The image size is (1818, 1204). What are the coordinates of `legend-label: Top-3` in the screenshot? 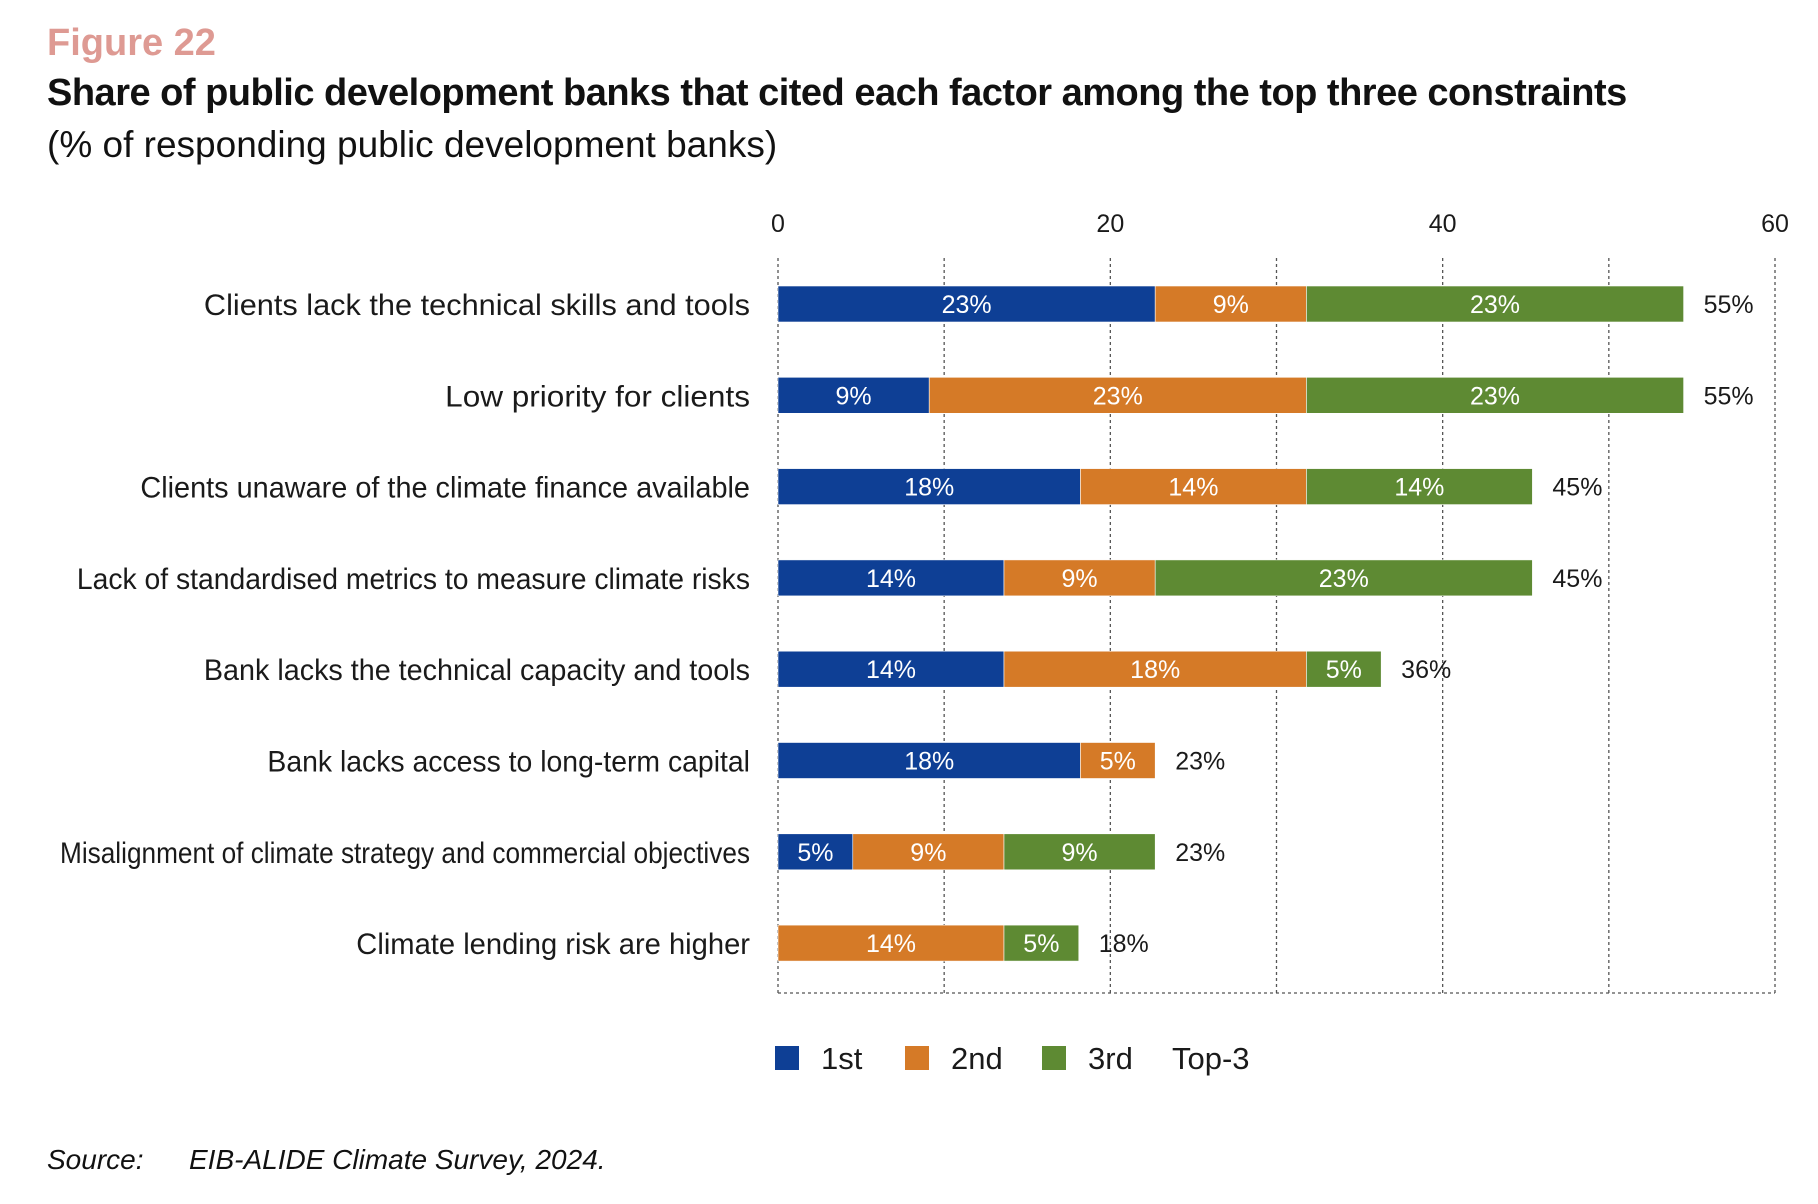 It's located at (1211, 1058).